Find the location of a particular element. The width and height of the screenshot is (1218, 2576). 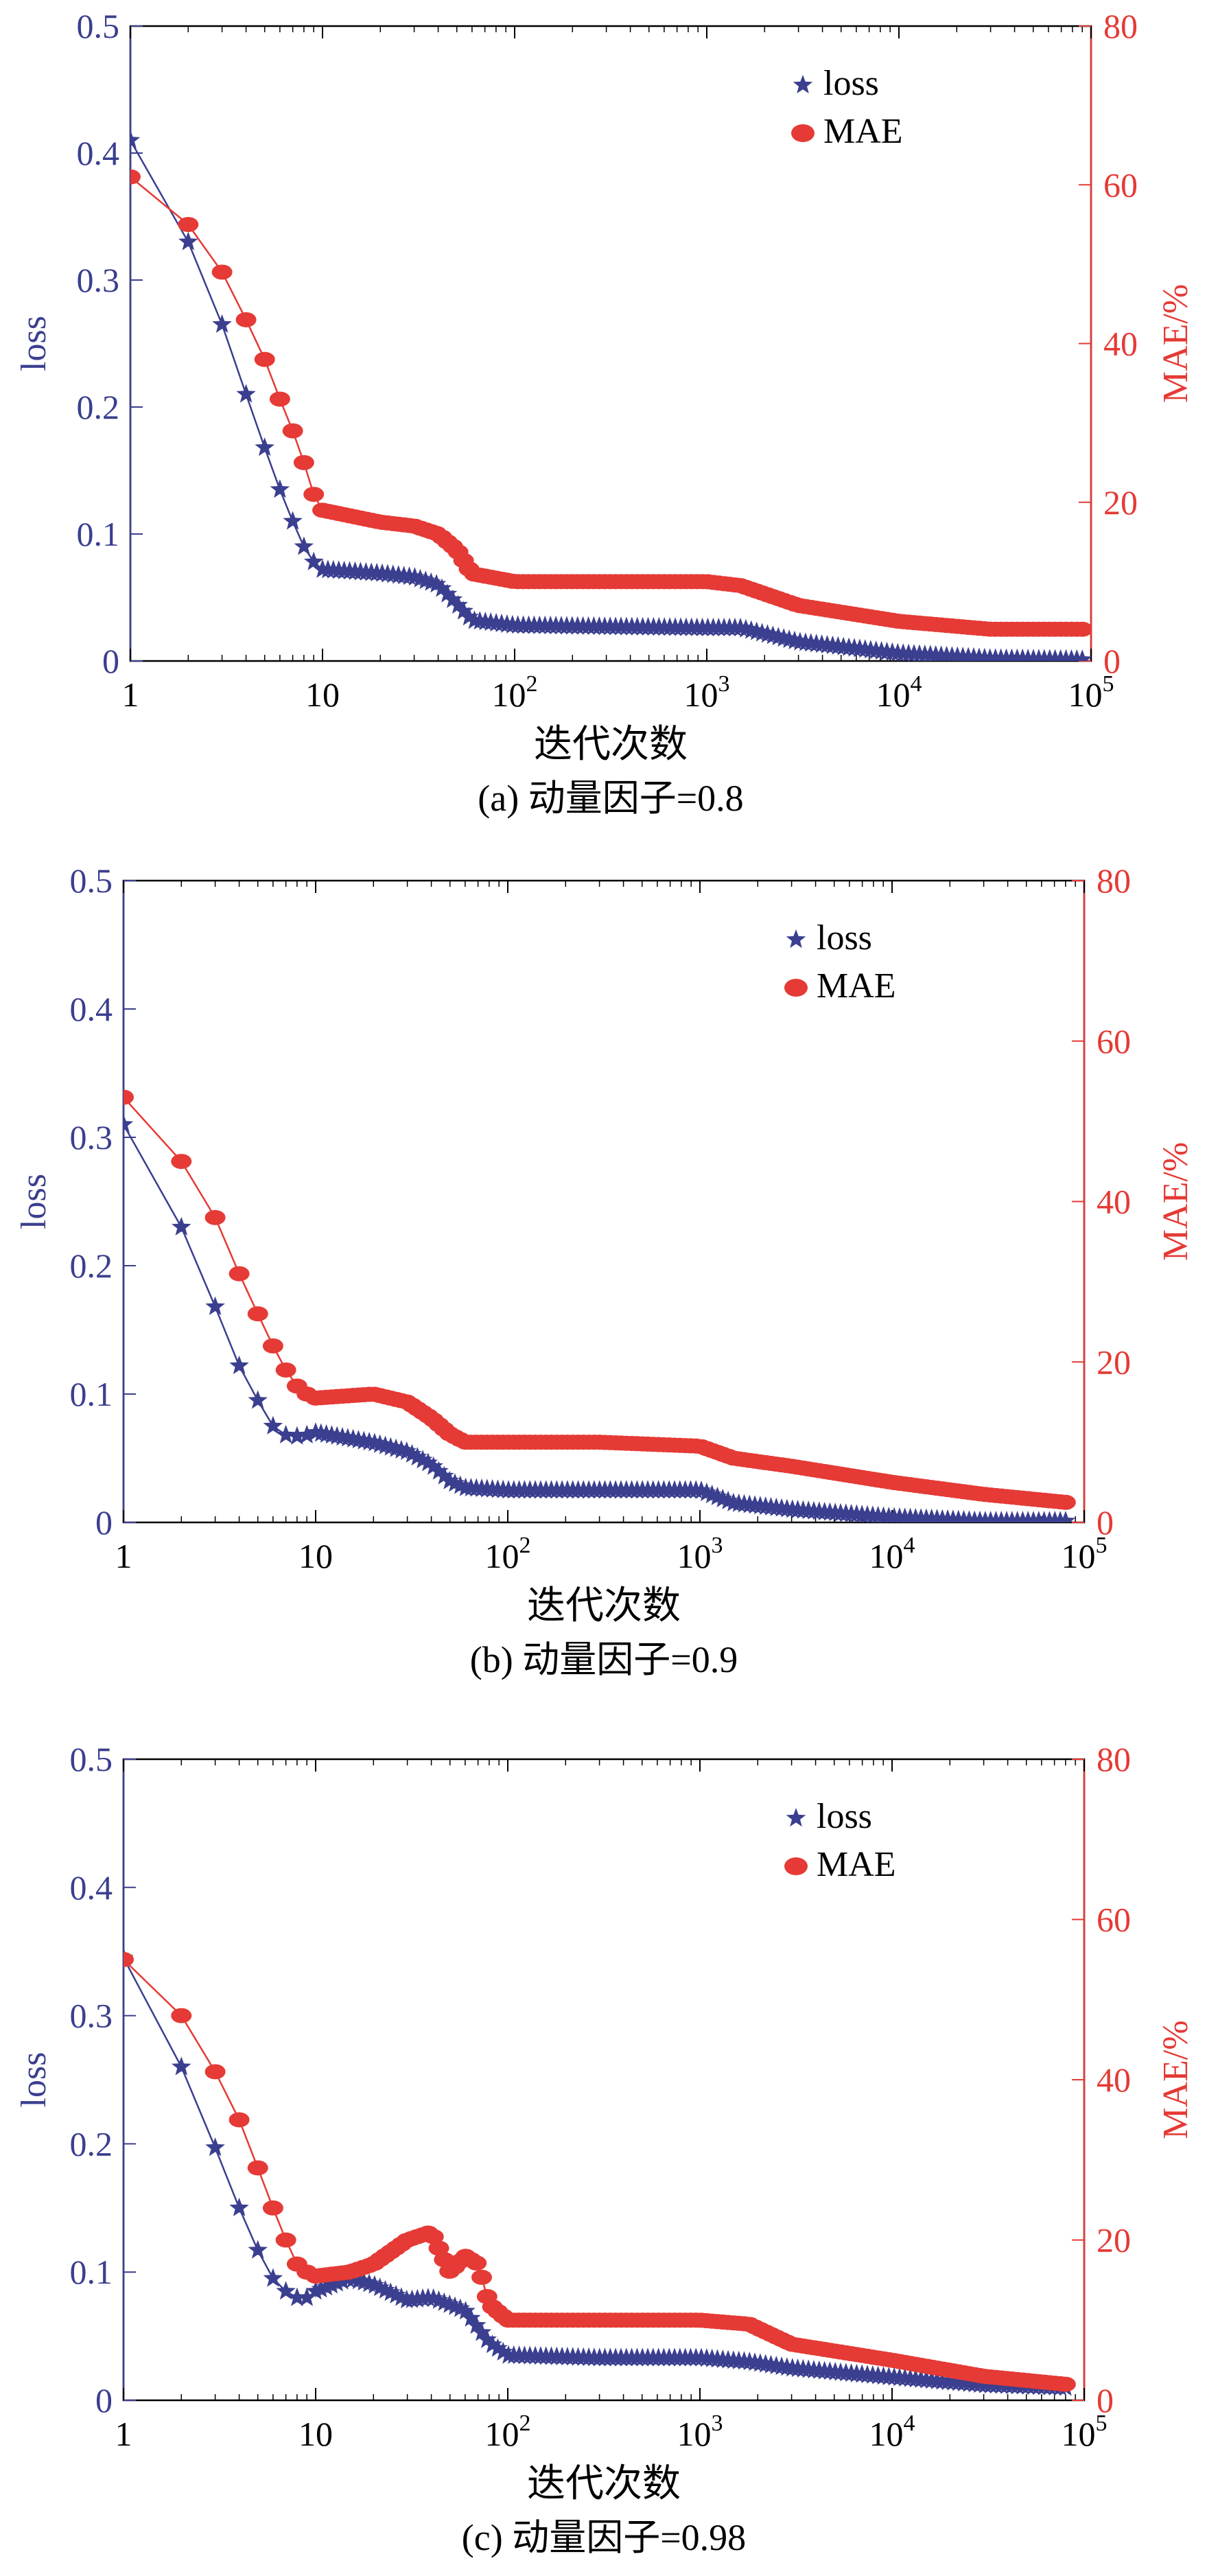

x-tick-exponent: 5 is located at coordinates (1102, 2423).